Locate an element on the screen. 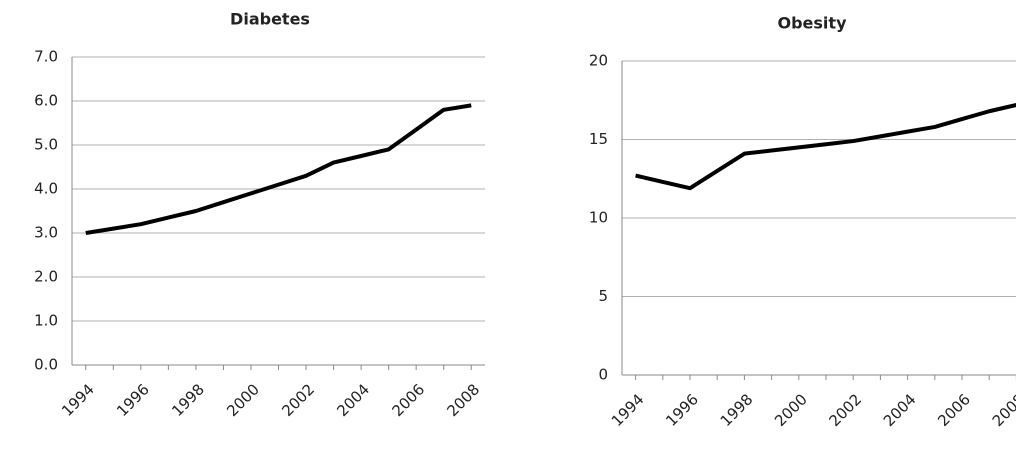 The image size is (1016, 460). y-tick-label: 3.0 is located at coordinates (46, 233).